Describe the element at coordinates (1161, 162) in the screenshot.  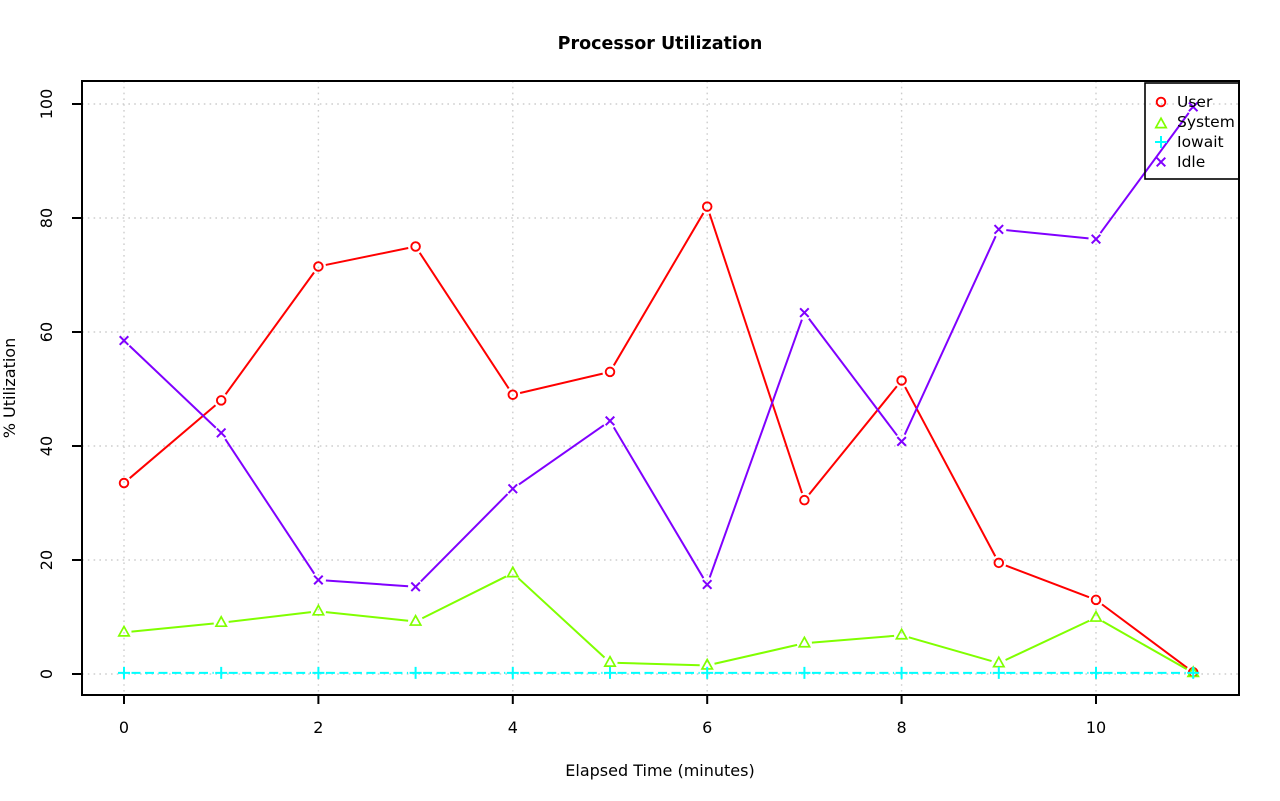
I see `idle-x-marker-icon` at that location.